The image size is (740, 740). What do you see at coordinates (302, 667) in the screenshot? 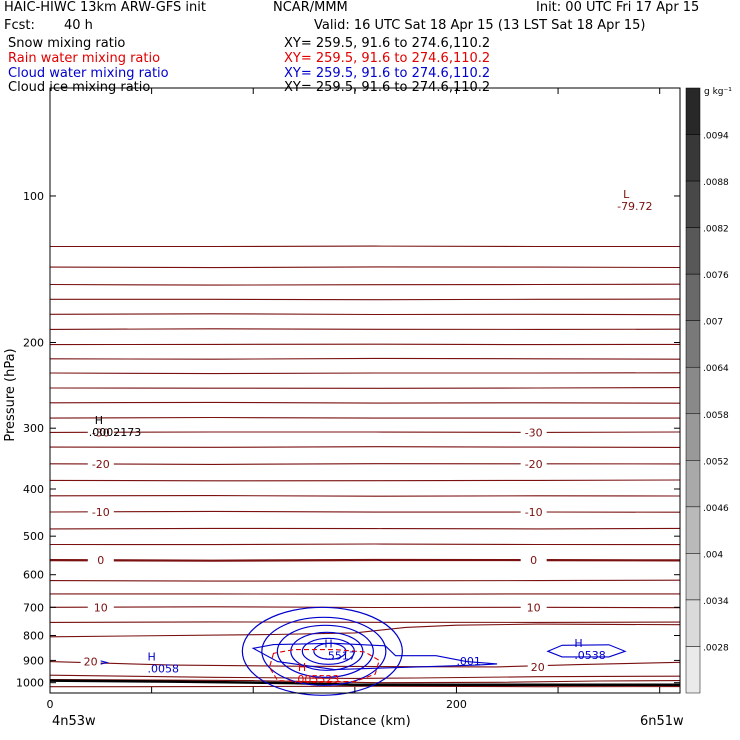
I see `rain-water-center-label: H` at bounding box center [302, 667].